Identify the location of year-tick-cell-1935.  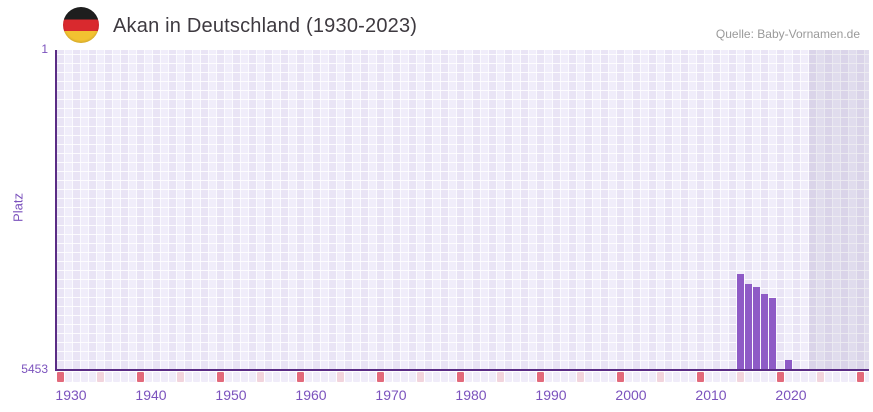
(100, 377).